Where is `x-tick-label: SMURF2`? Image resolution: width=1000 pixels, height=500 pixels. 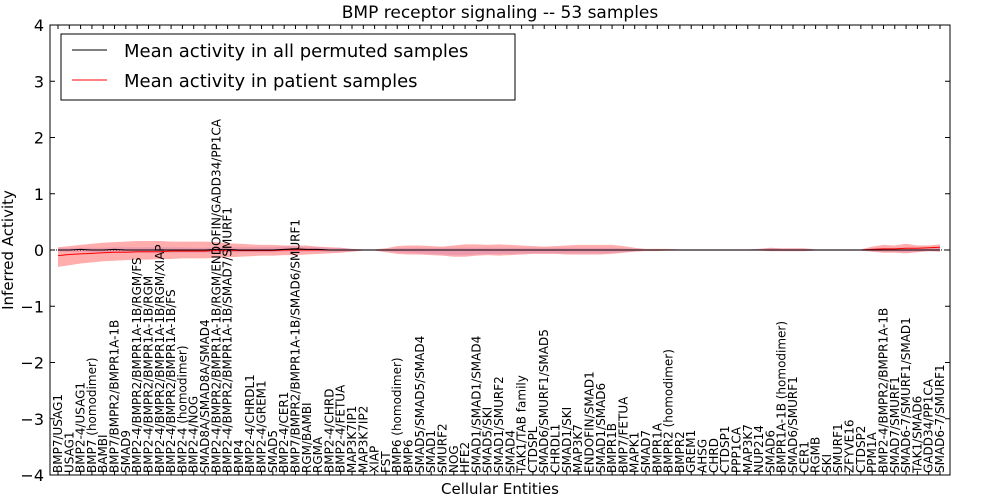
x-tick-label: SMURF2 is located at coordinates (443, 448).